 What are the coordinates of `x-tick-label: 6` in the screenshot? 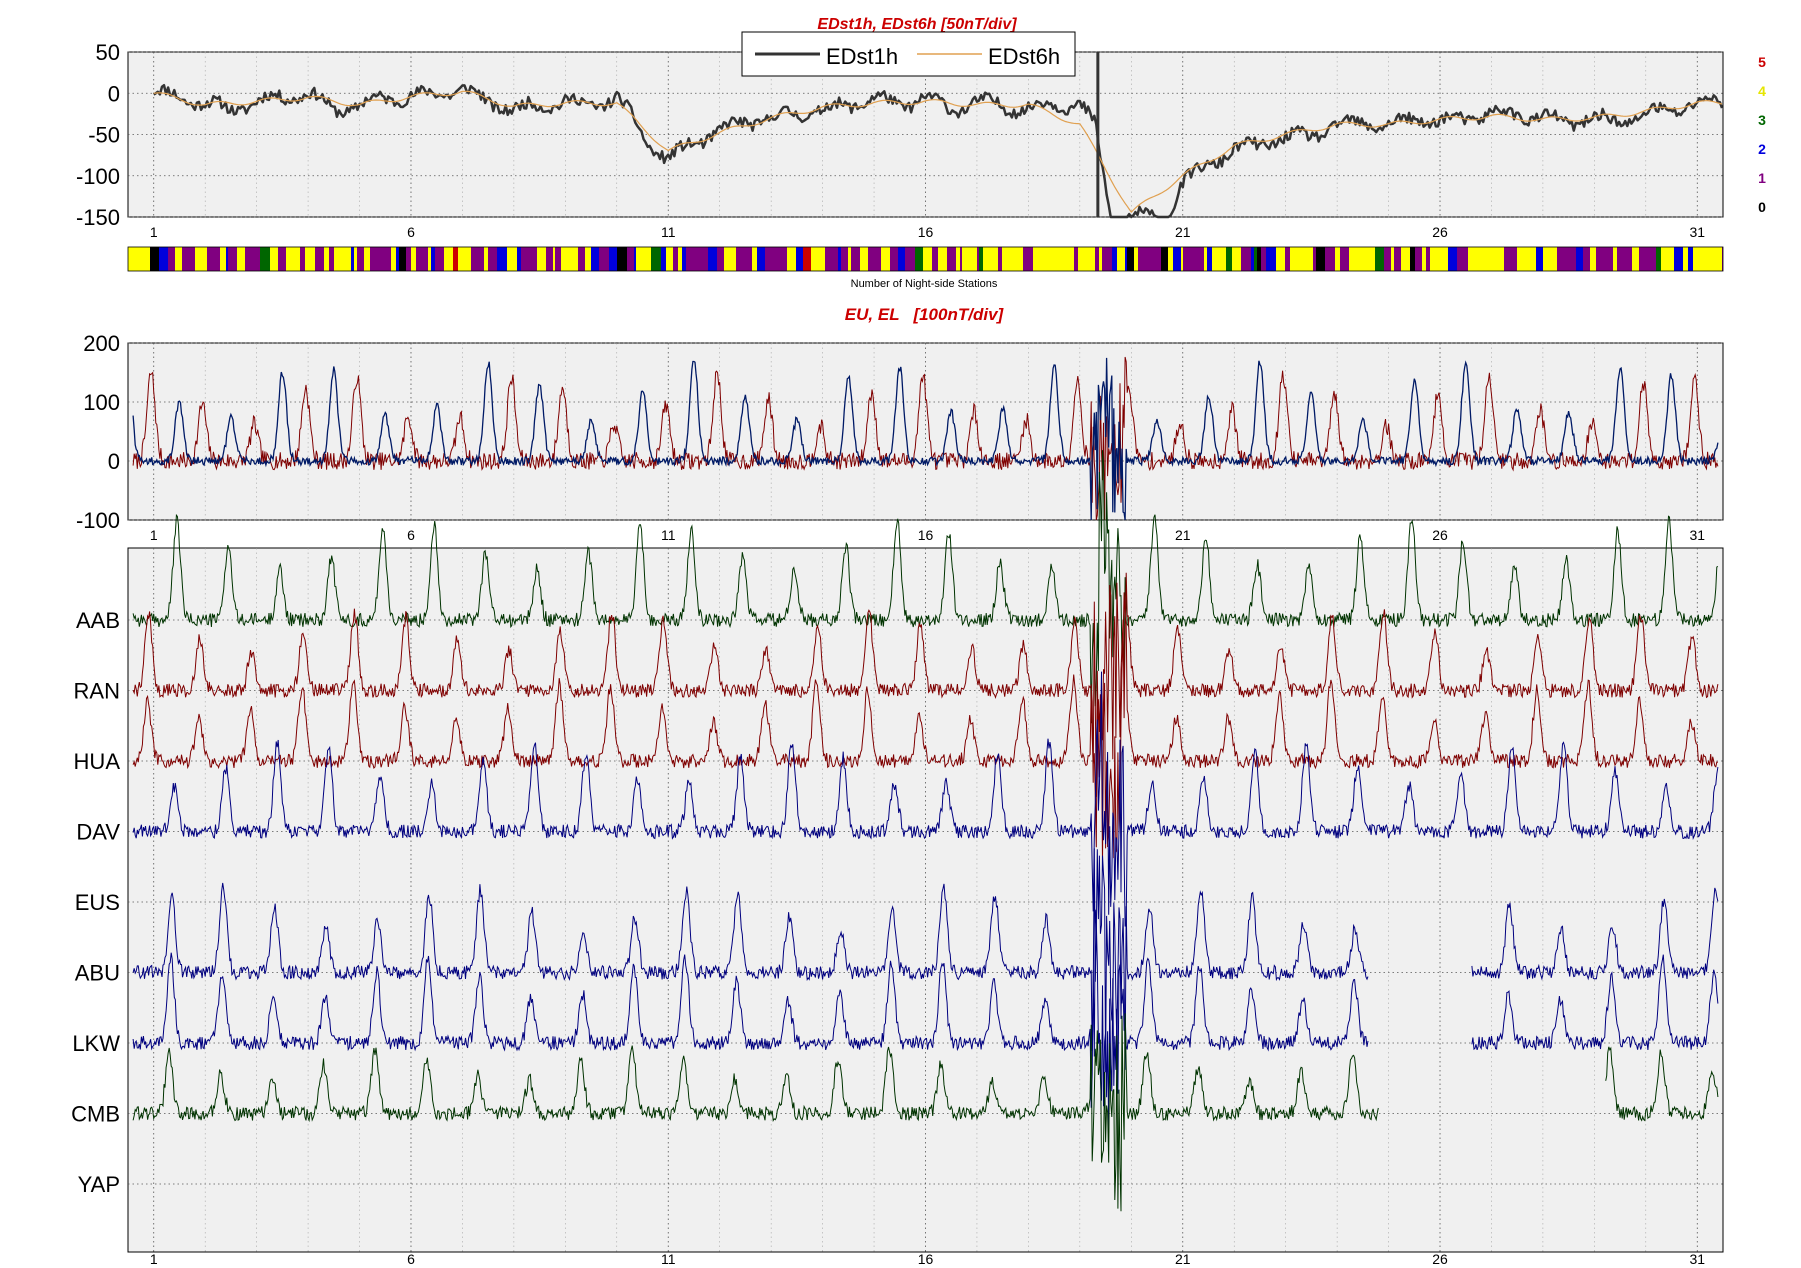 It's located at (411, 1259).